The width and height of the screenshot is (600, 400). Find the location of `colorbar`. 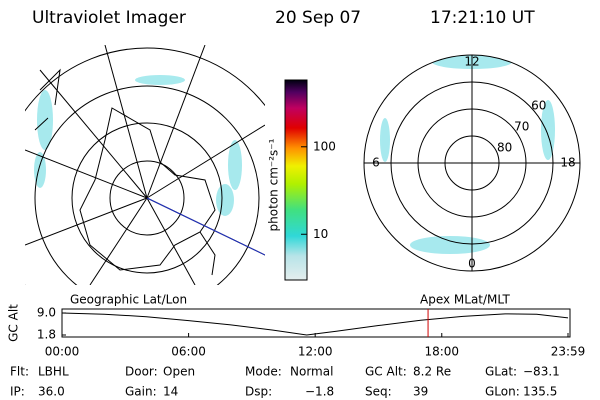

colorbar is located at coordinates (296, 180).